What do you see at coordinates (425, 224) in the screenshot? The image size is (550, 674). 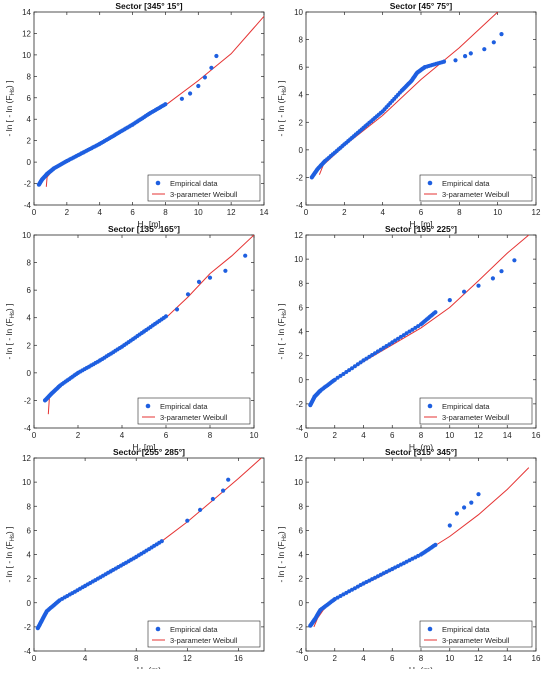 I see `x-axis-label-unit: [m]` at bounding box center [425, 224].